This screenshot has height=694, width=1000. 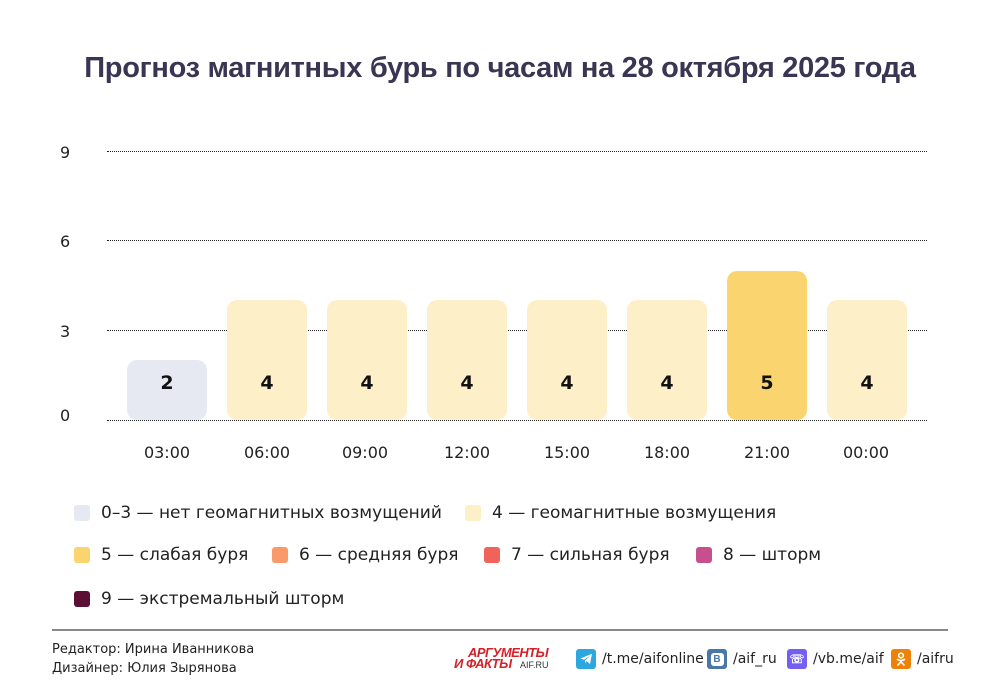 I want to click on editor-credit: Редактор: Ирина Иванникова, so click(x=153, y=649).